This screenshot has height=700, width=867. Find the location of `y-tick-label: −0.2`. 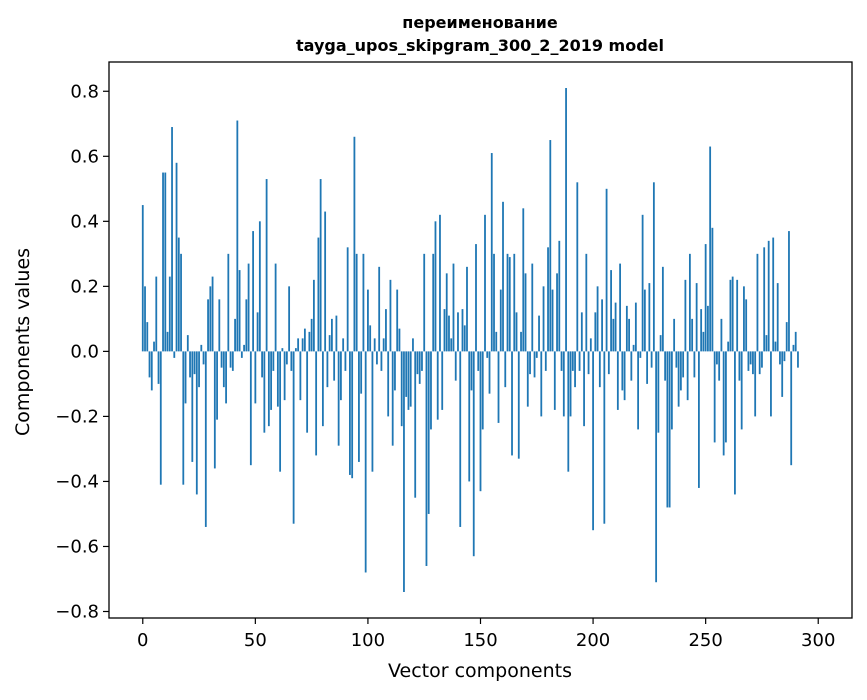

y-tick-label: −0.2 is located at coordinates (77, 416).